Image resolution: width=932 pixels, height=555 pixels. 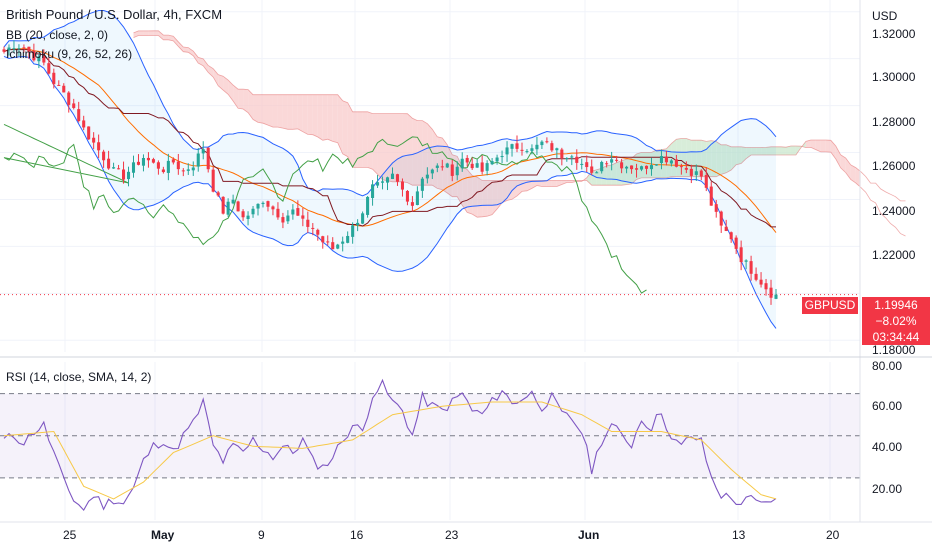 What do you see at coordinates (430, 435) in the screenshot?
I see `rsi-band-fill` at bounding box center [430, 435].